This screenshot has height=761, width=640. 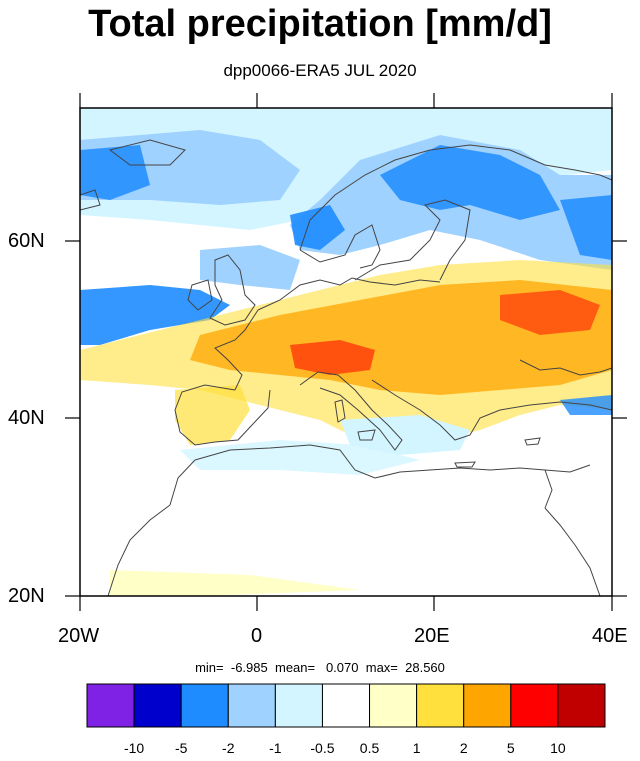 I want to click on plot-title: Total precipitation [mm/d], so click(x=320, y=24).